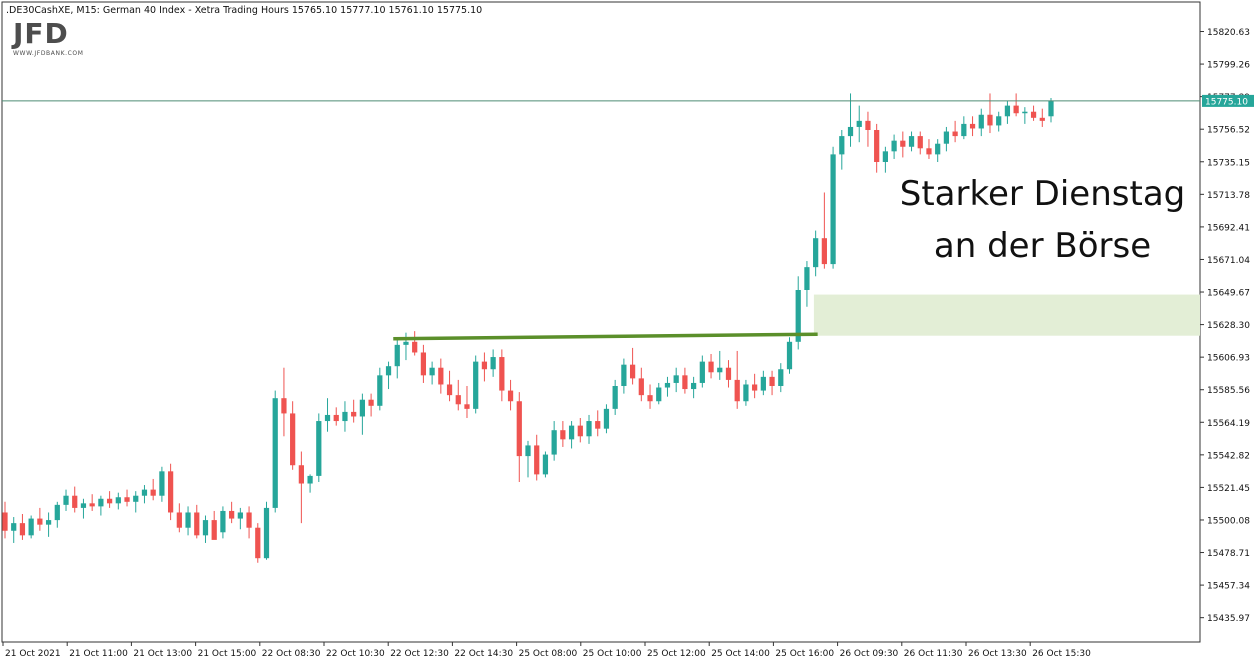 The image size is (1258, 663). Describe the element at coordinates (1042, 220) in the screenshot. I see `chart-annotation: Starker Dienstag an der Börse` at that location.